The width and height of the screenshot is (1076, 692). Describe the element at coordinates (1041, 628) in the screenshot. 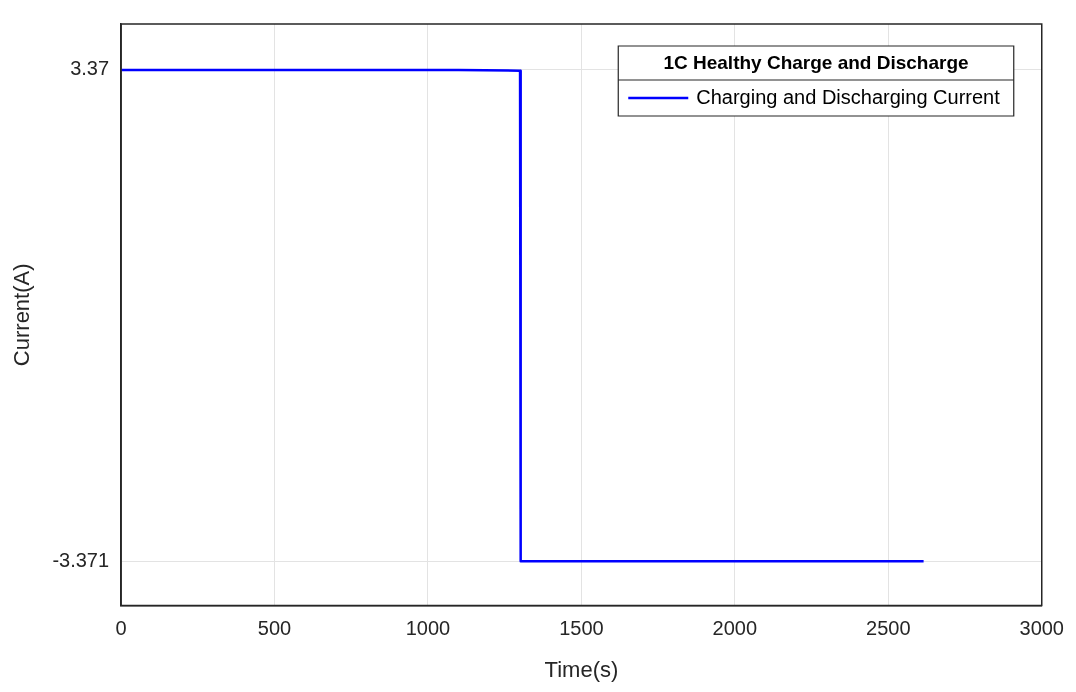

I see `x-tick-label: 3000` at that location.